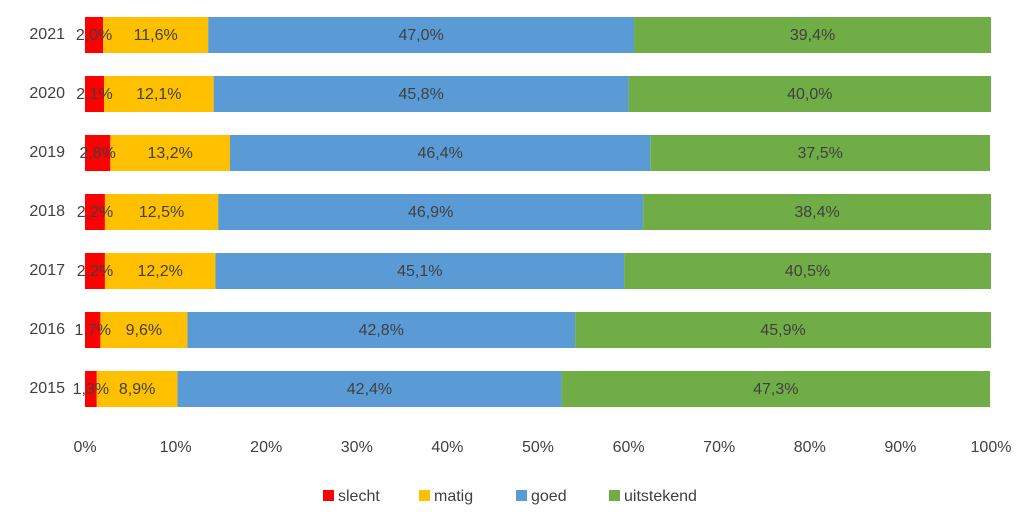 Image resolution: width=1024 pixels, height=518 pixels. I want to click on x-tick-label: 50%, so click(538, 447).